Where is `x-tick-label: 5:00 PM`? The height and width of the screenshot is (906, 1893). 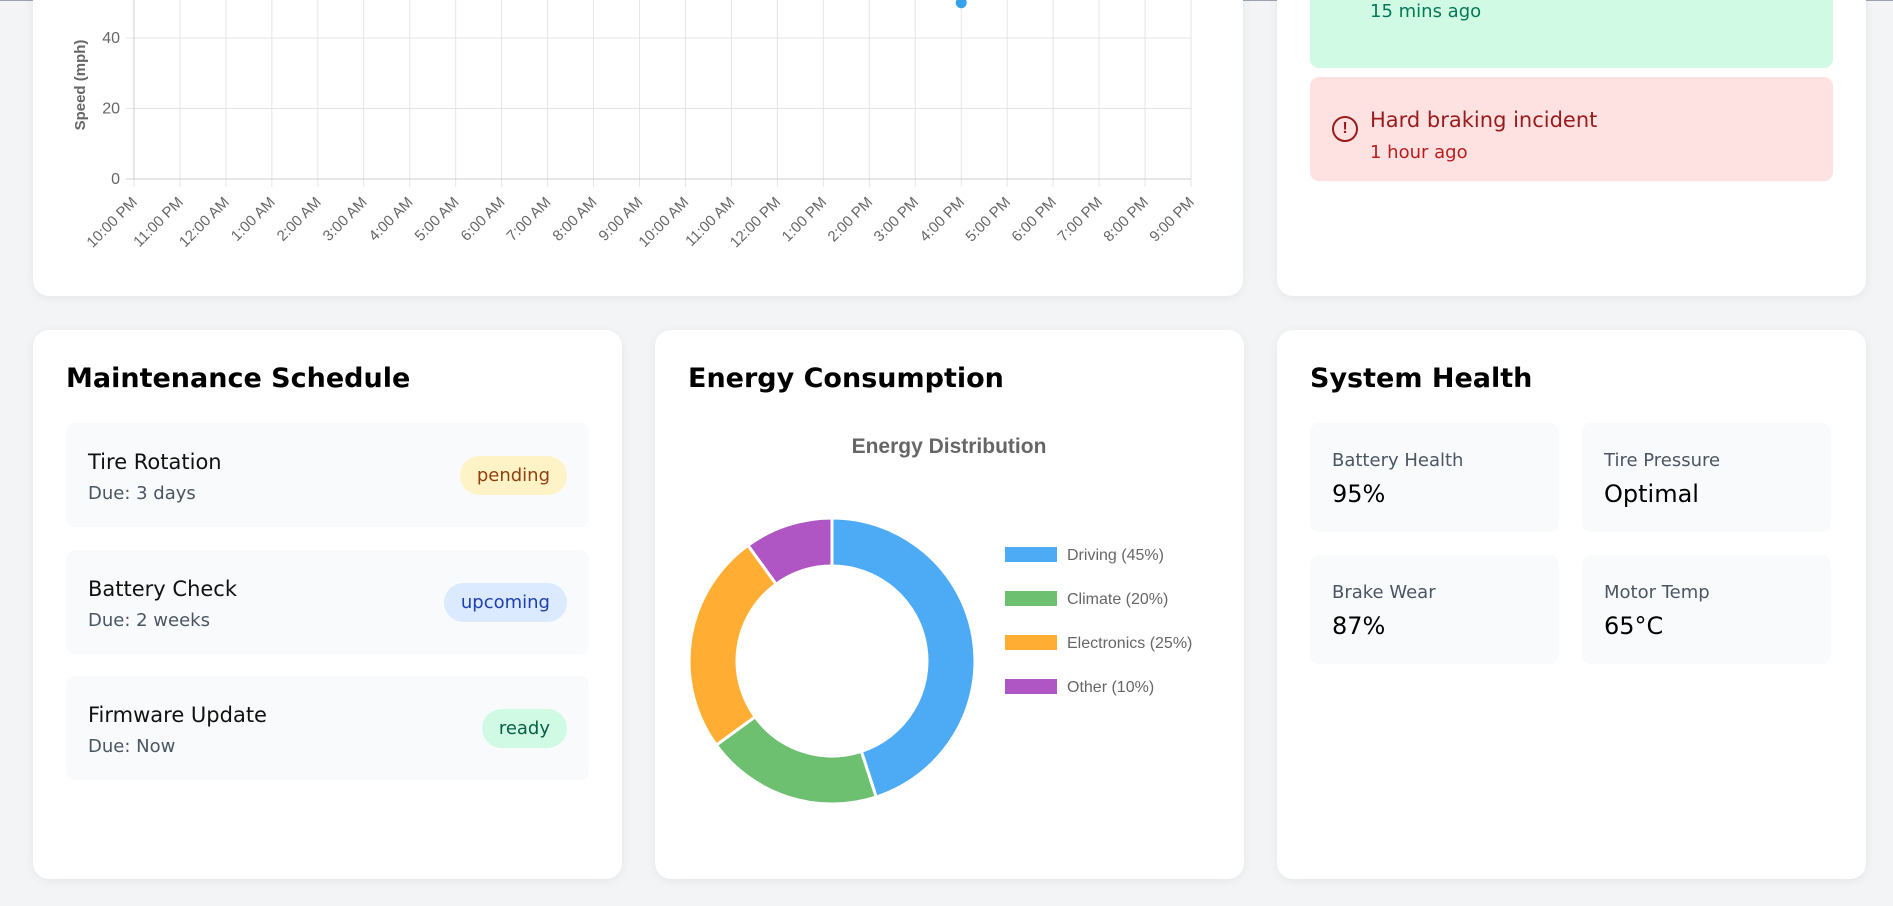 x-tick-label: 5:00 PM is located at coordinates (988, 220).